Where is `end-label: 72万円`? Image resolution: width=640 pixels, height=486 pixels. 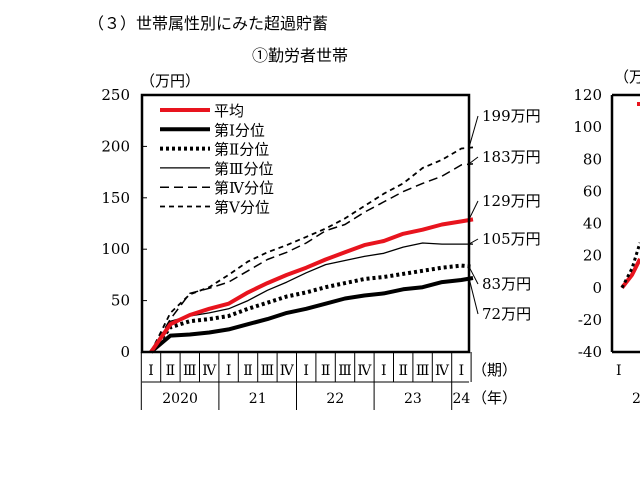
end-label: 72万円 is located at coordinates (506, 314).